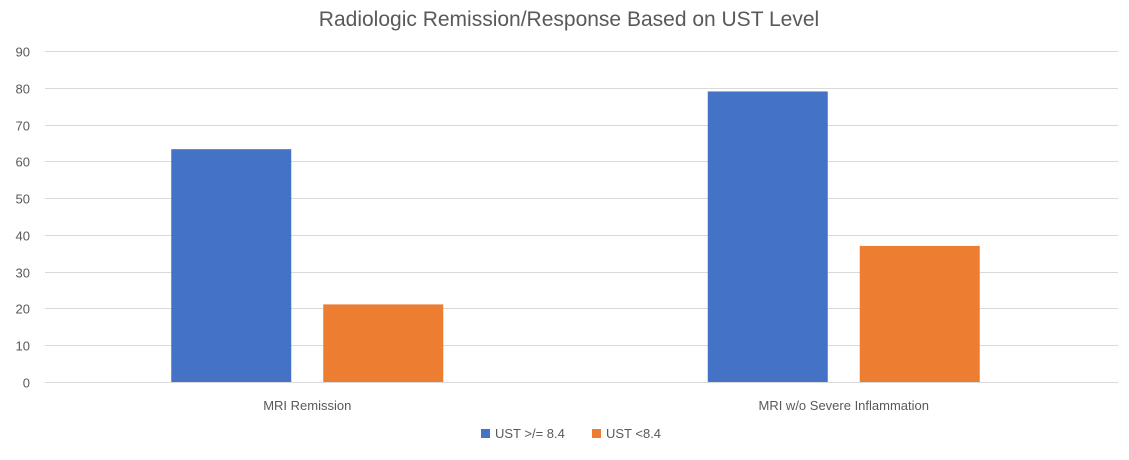 The image size is (1129, 460). I want to click on y-tick-label: 80, so click(23, 89).